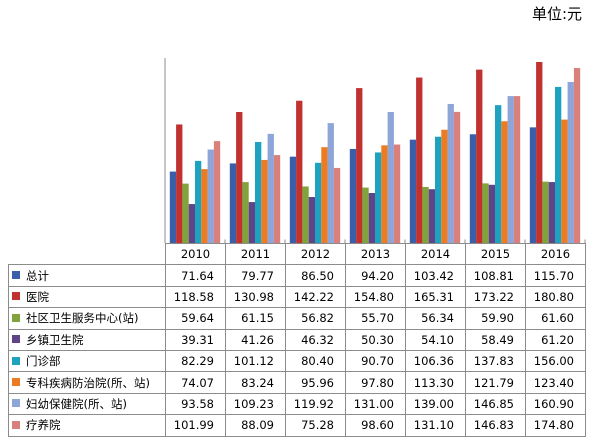 This screenshot has width=596, height=445. What do you see at coordinates (293, 199) in the screenshot?
I see `bar-2012-s0` at bounding box center [293, 199].